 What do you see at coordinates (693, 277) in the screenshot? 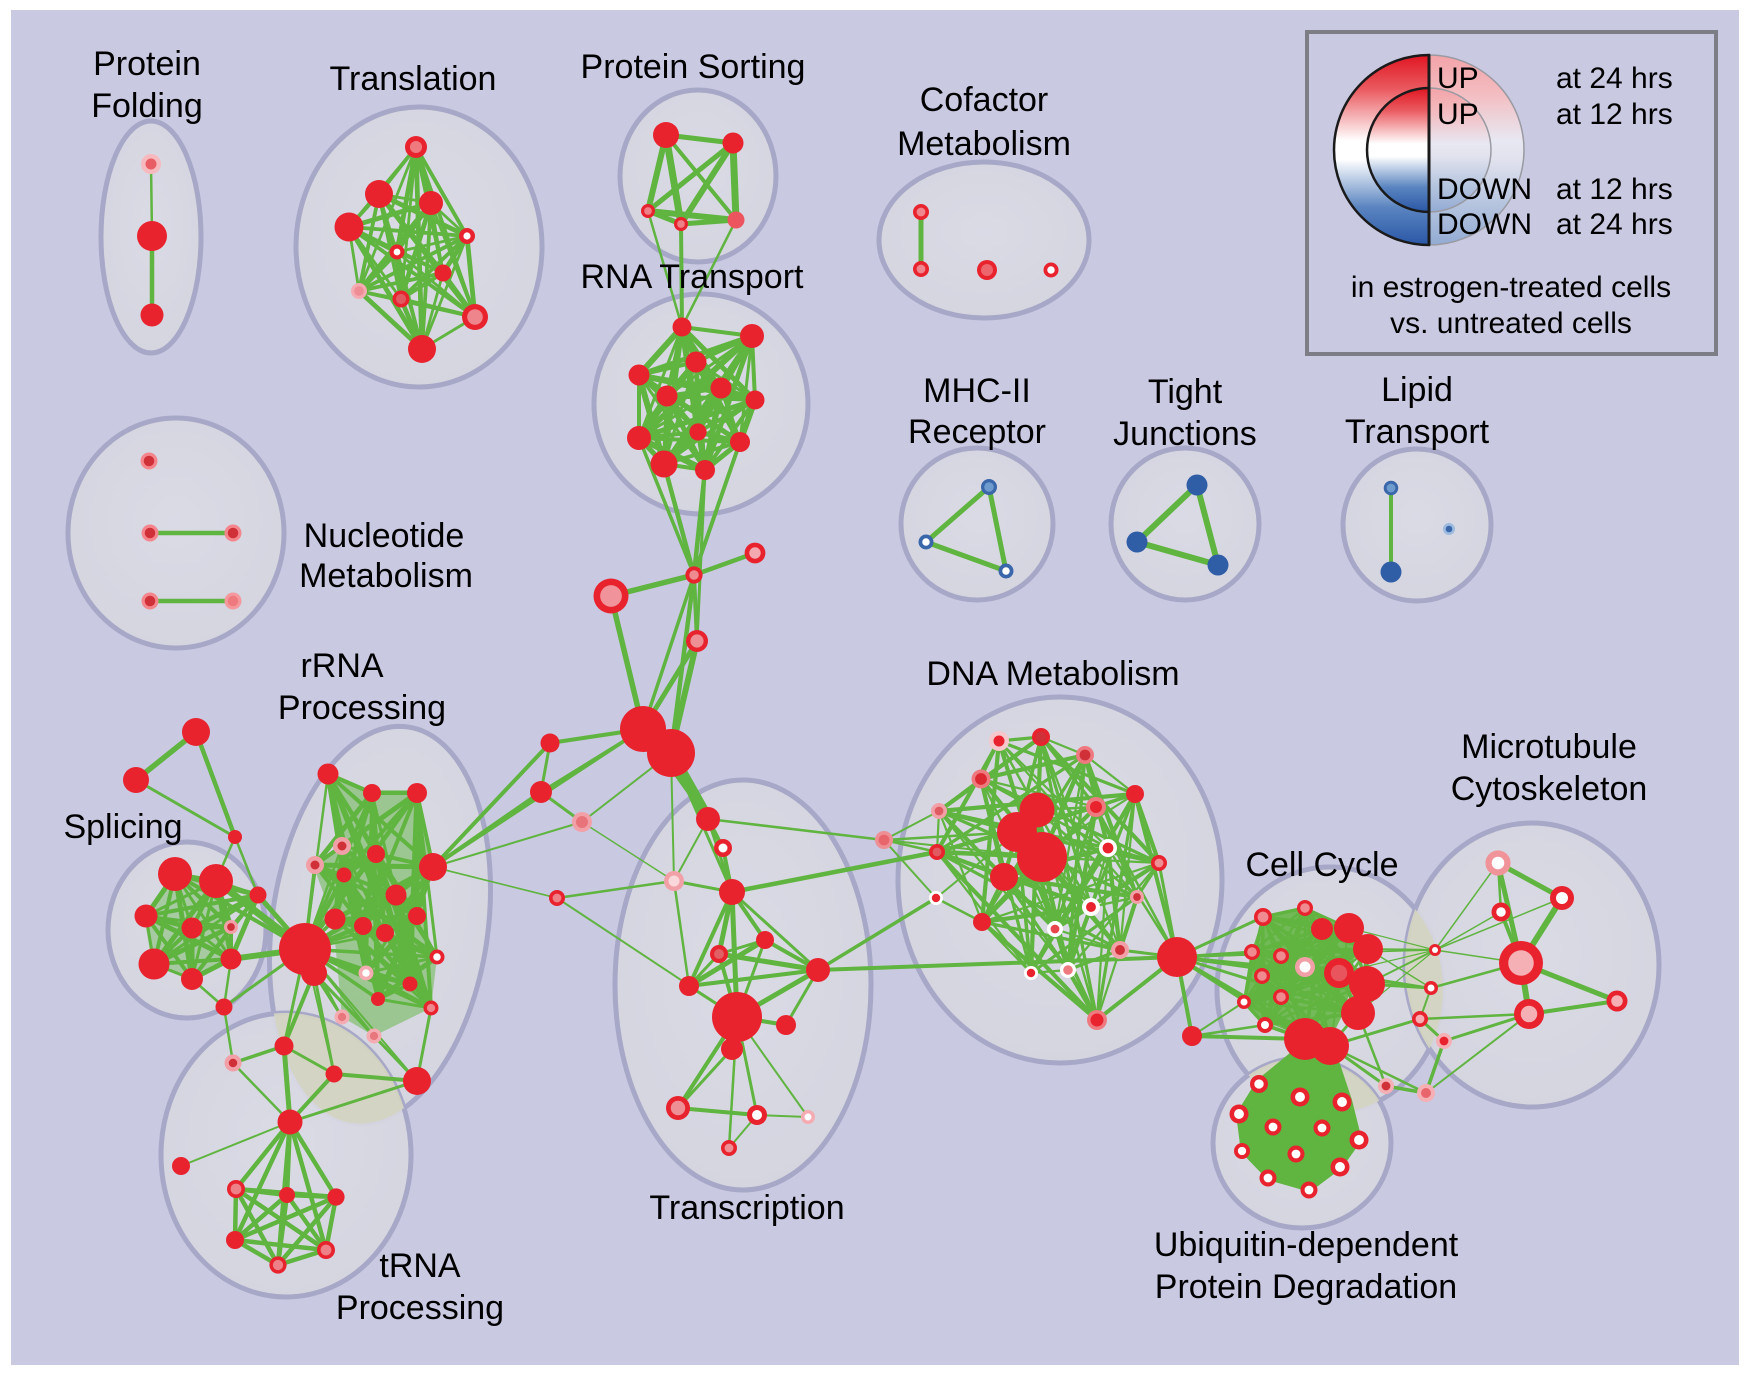
I see `svg-text: RNA Transport` at bounding box center [693, 277].